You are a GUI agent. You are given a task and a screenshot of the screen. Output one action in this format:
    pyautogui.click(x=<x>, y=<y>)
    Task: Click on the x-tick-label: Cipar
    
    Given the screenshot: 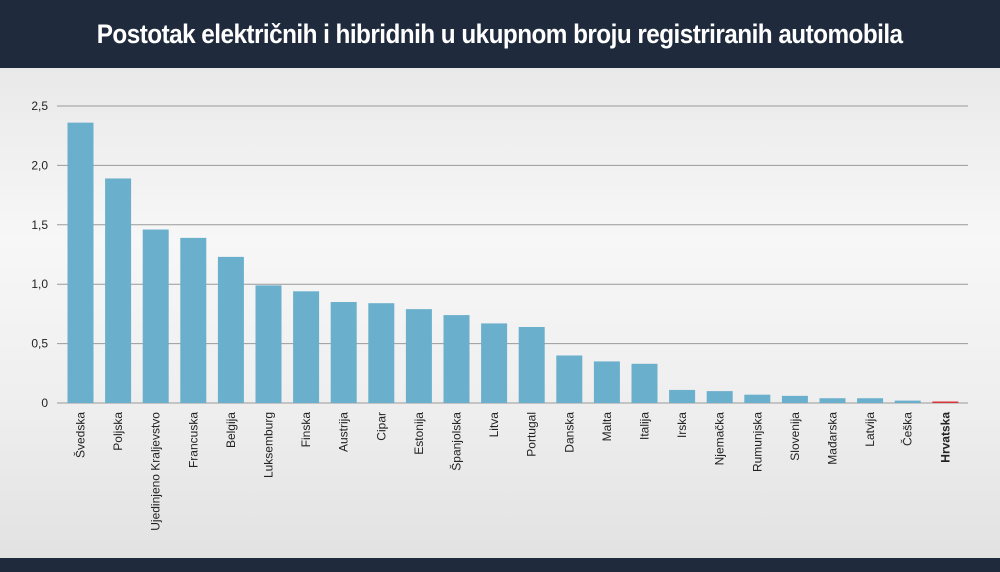 What is the action you would take?
    pyautogui.click(x=381, y=426)
    